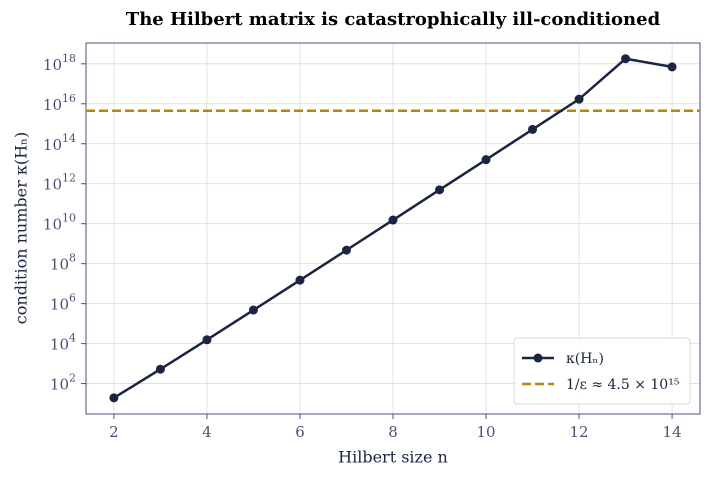  What do you see at coordinates (114, 432) in the screenshot?
I see `x-tick-label: 2` at bounding box center [114, 432].